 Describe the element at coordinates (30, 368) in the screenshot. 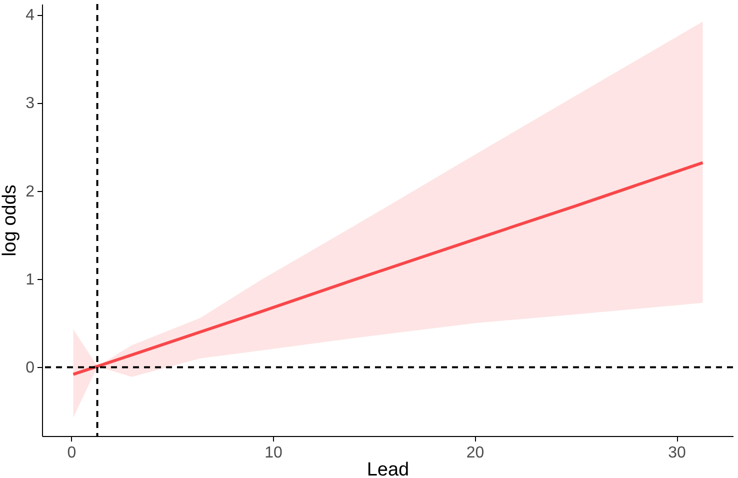

I see `y-tick-label: 0` at that location.